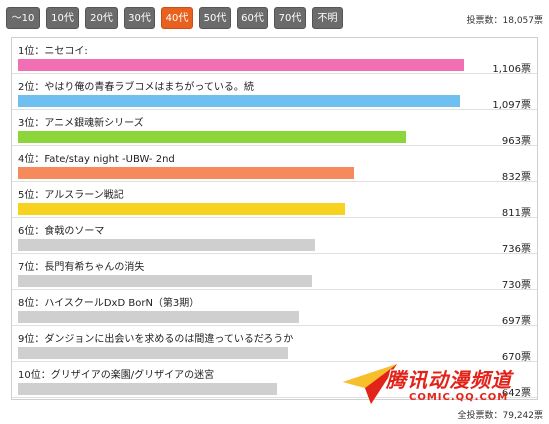 This screenshot has width=549, height=424. What do you see at coordinates (274, 308) in the screenshot?
I see `ranking-row: 8位：ハイスクールDxD BorN（第3期） 697票` at bounding box center [274, 308].